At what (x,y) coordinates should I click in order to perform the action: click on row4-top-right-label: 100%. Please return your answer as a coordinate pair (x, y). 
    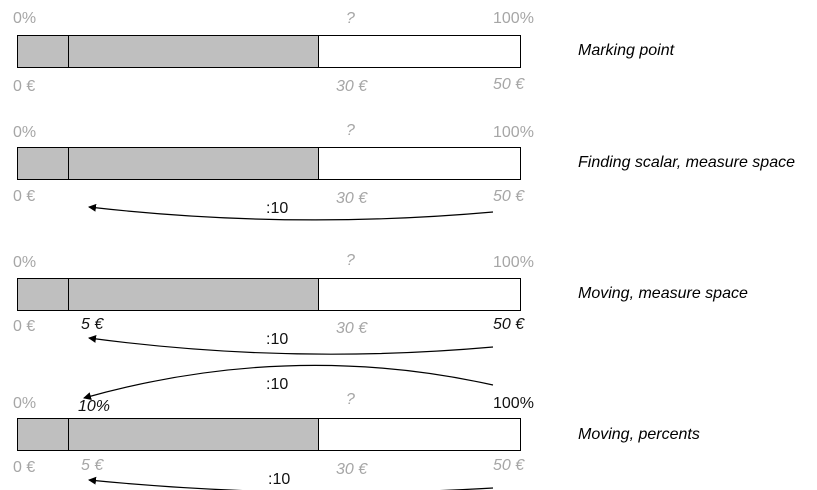
    Looking at the image, I should click on (513, 403).